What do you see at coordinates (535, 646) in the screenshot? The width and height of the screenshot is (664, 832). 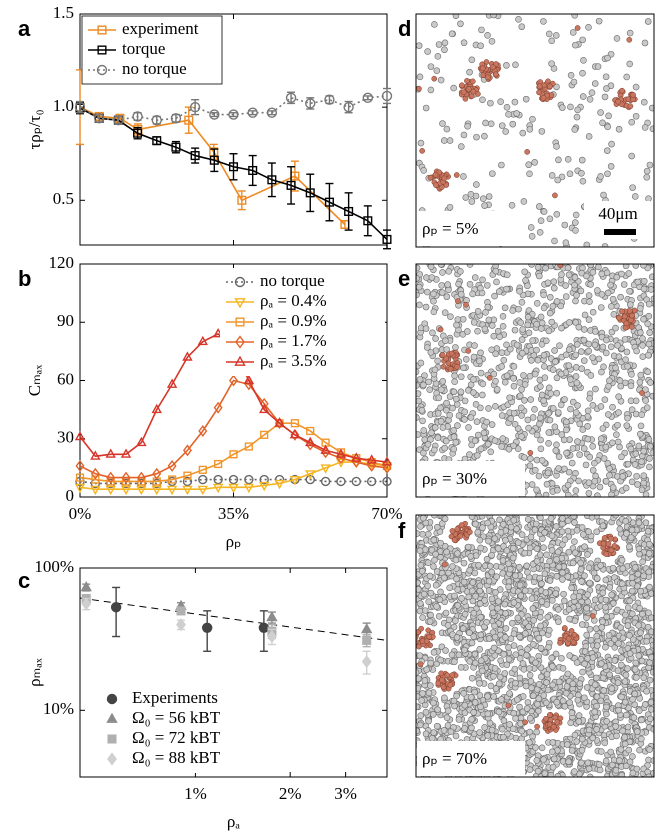 I see `micrograph-frame` at bounding box center [535, 646].